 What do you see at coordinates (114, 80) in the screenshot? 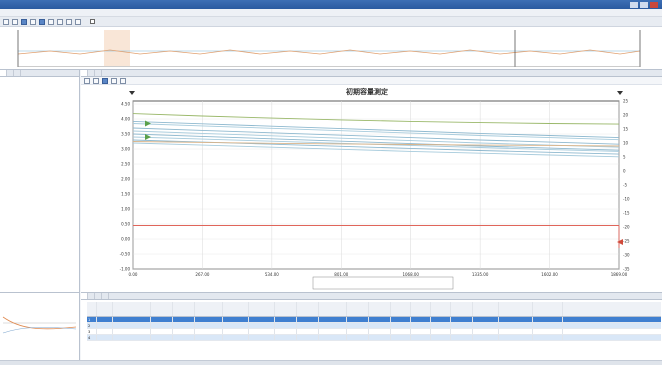
I see `fit-icon` at bounding box center [114, 80].